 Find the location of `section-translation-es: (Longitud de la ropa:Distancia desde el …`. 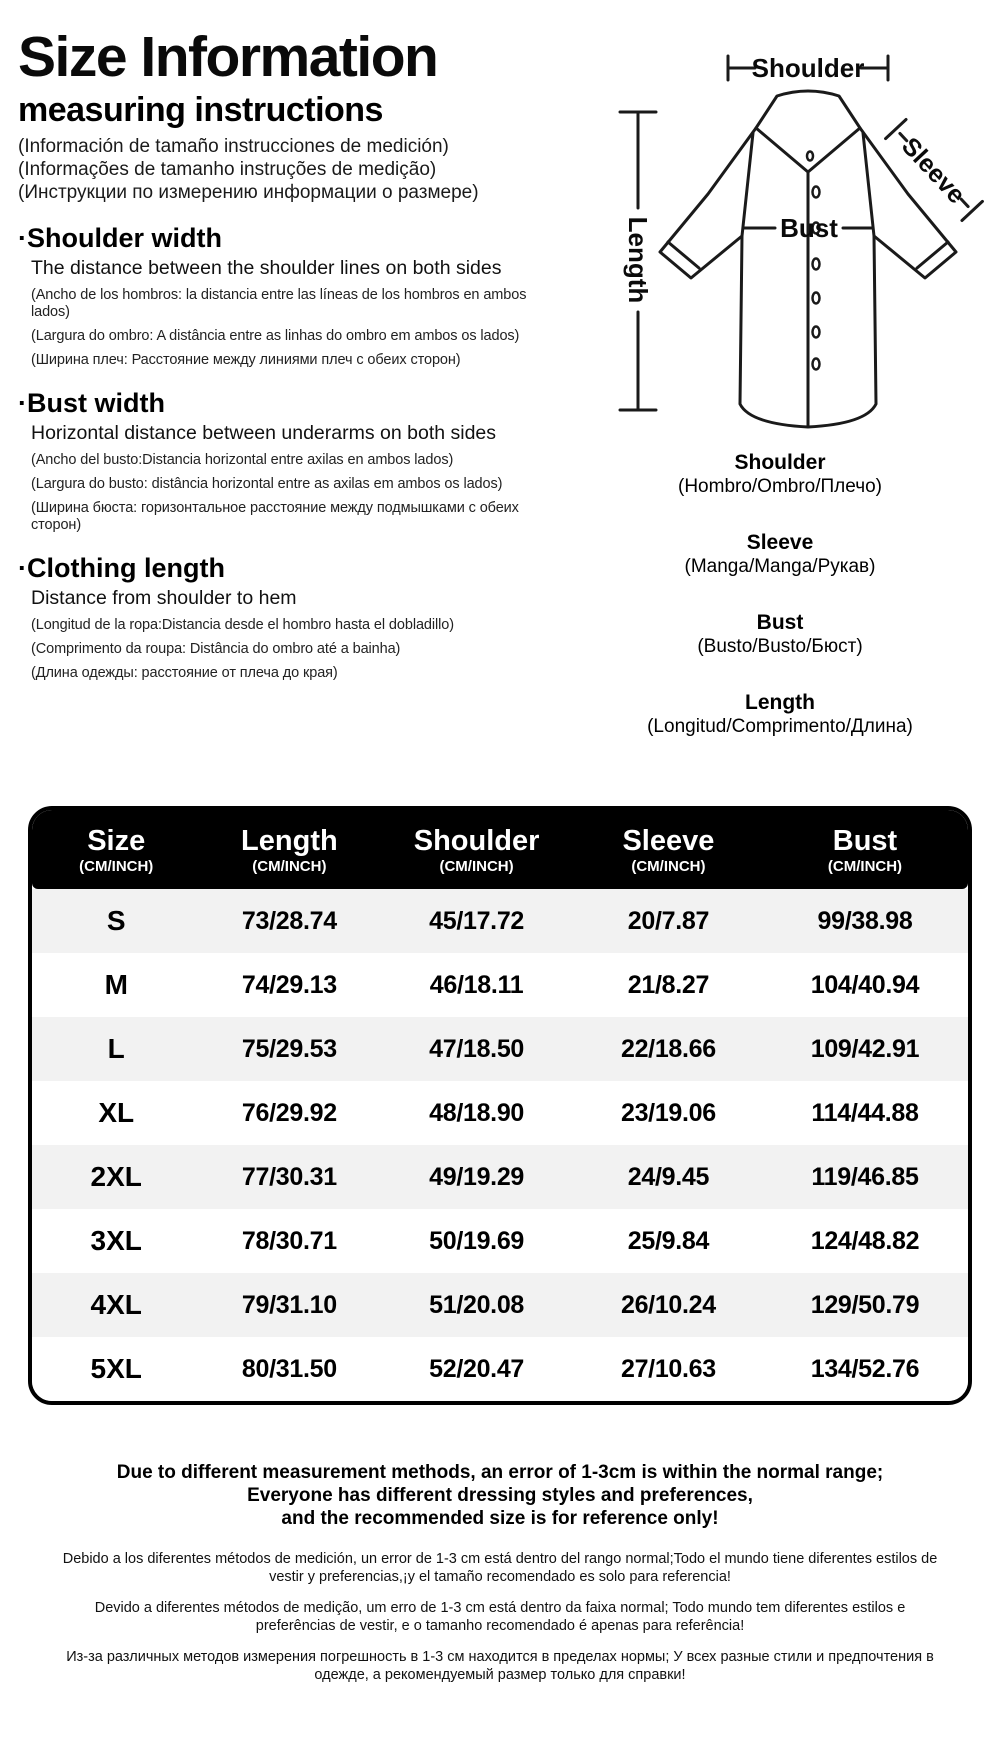

section-translation-es: (Longitud de la ropa:Distancia desde el … is located at coordinates (242, 625).